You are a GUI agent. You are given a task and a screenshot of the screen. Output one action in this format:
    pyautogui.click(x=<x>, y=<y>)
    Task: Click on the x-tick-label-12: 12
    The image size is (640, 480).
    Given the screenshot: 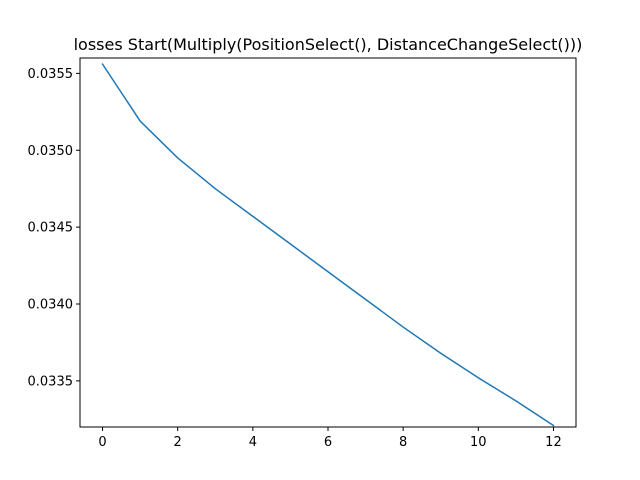 What is the action you would take?
    pyautogui.click(x=553, y=442)
    